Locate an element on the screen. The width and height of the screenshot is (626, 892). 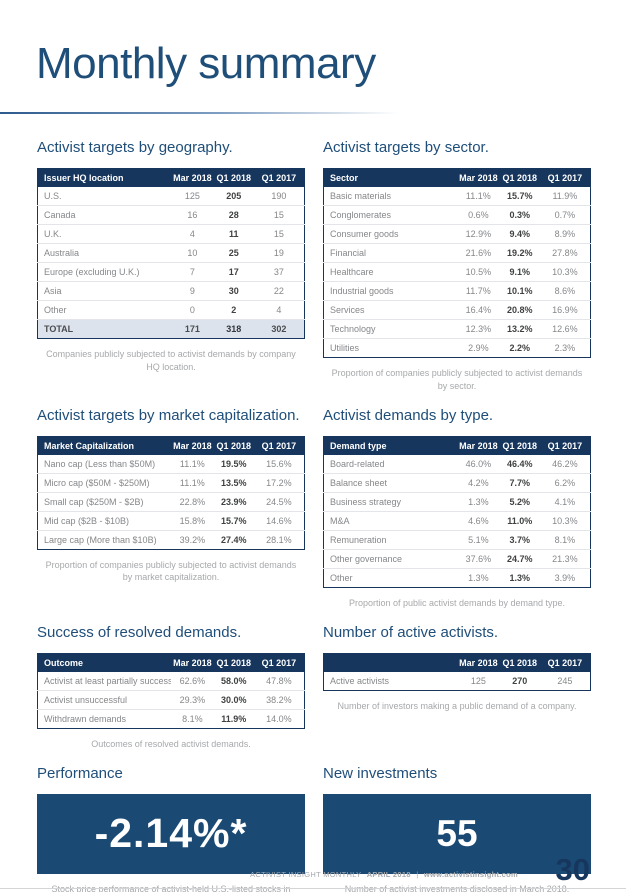
table-row: Europe (excluding U.K.) 7 17 37 is located at coordinates (171, 272).